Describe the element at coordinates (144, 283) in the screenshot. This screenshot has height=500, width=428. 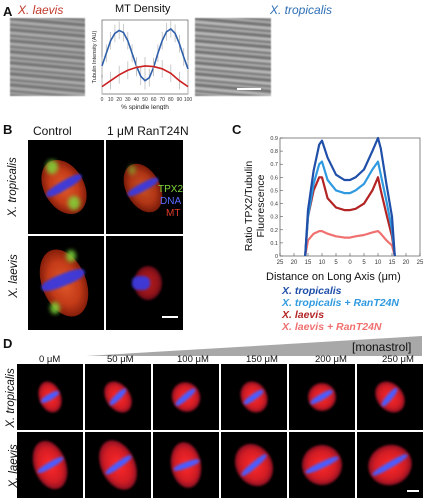
I see `rant24n-laevis-image` at that location.